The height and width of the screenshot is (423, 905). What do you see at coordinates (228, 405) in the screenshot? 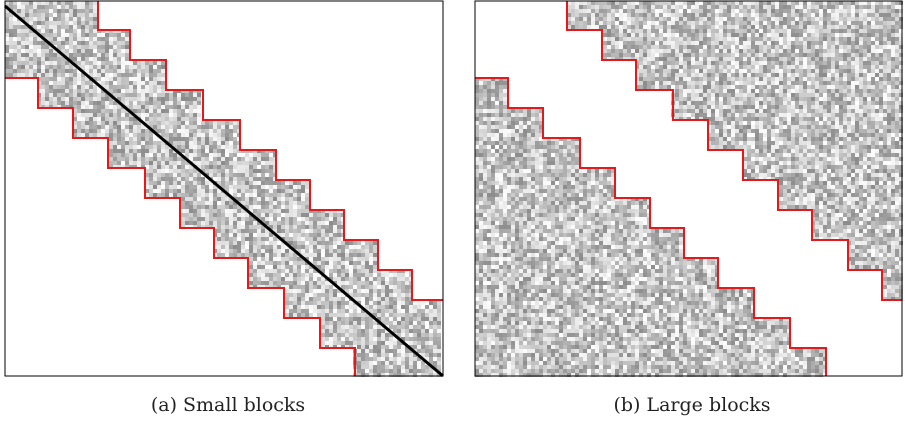
I see `caption-small-blocks: (a) Small blocks` at bounding box center [228, 405].